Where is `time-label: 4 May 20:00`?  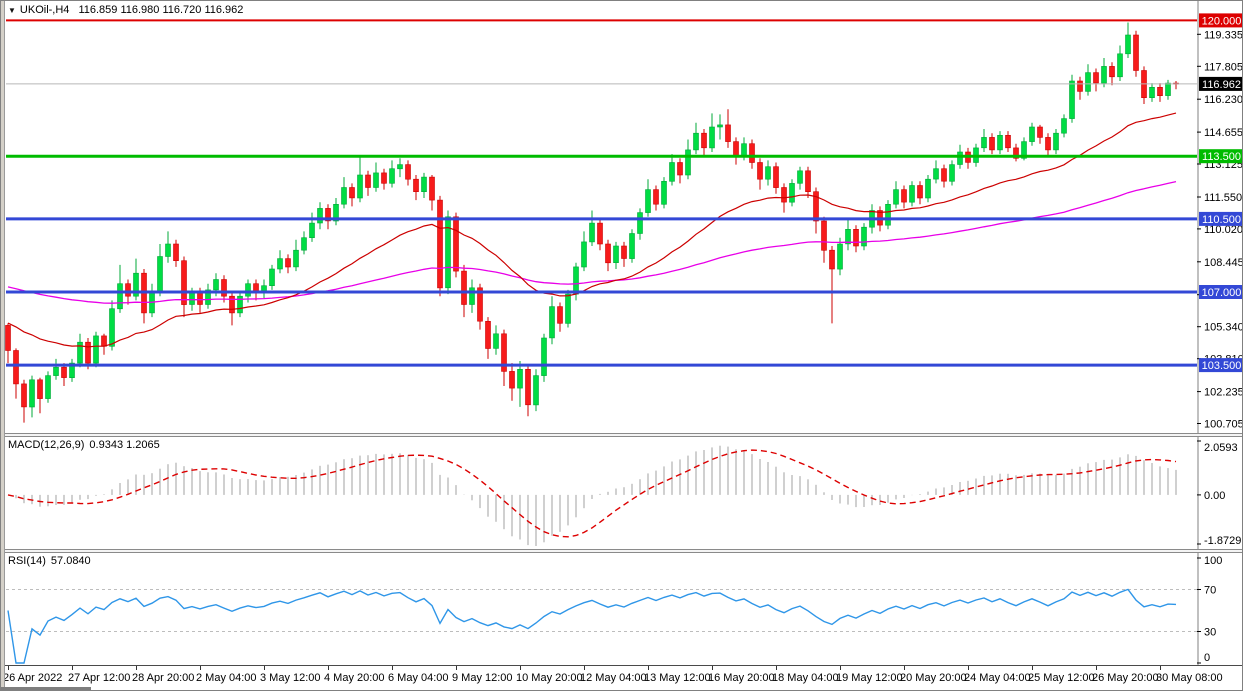 time-label: 4 May 20:00 is located at coordinates (354, 678).